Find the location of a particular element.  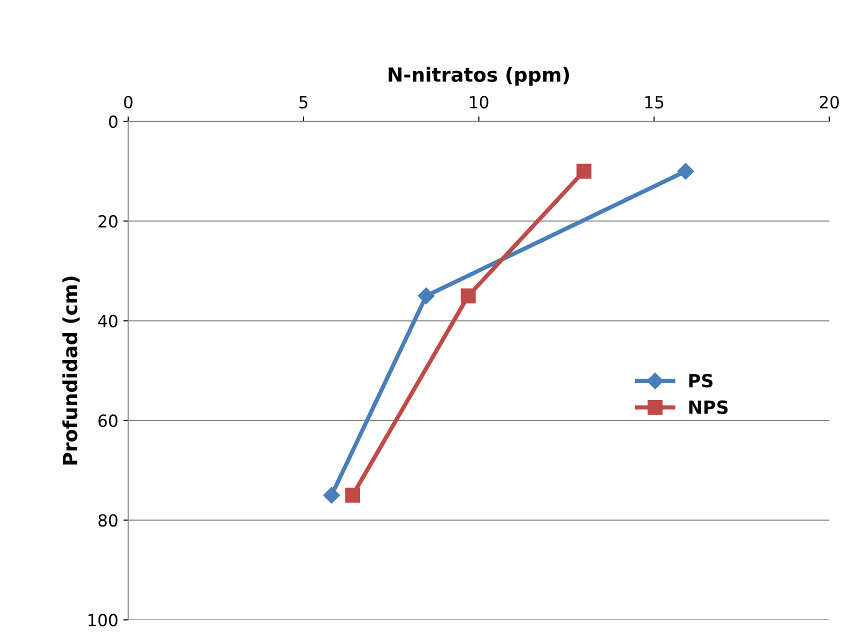

y-tick-label: 40 is located at coordinates (108, 321).